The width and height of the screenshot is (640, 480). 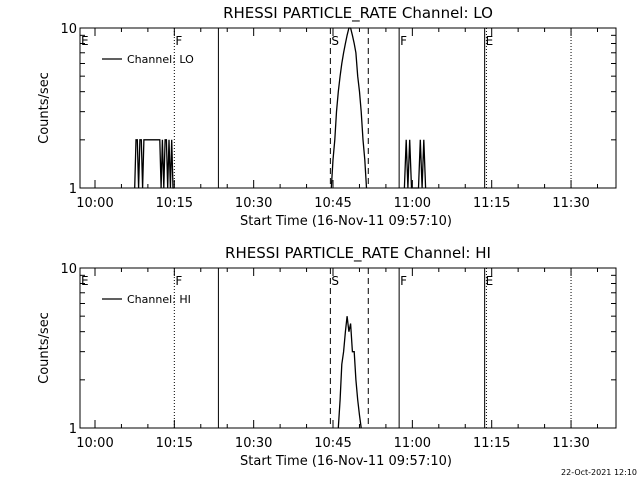 What do you see at coordinates (160, 59) in the screenshot?
I see `legend-label: Channel: LO` at bounding box center [160, 59].